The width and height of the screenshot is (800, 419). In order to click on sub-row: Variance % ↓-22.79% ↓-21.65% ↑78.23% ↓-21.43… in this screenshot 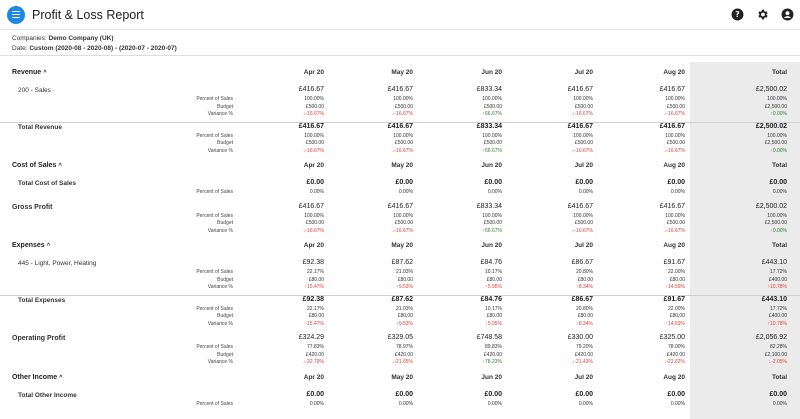, I will do `click(400, 363)`.